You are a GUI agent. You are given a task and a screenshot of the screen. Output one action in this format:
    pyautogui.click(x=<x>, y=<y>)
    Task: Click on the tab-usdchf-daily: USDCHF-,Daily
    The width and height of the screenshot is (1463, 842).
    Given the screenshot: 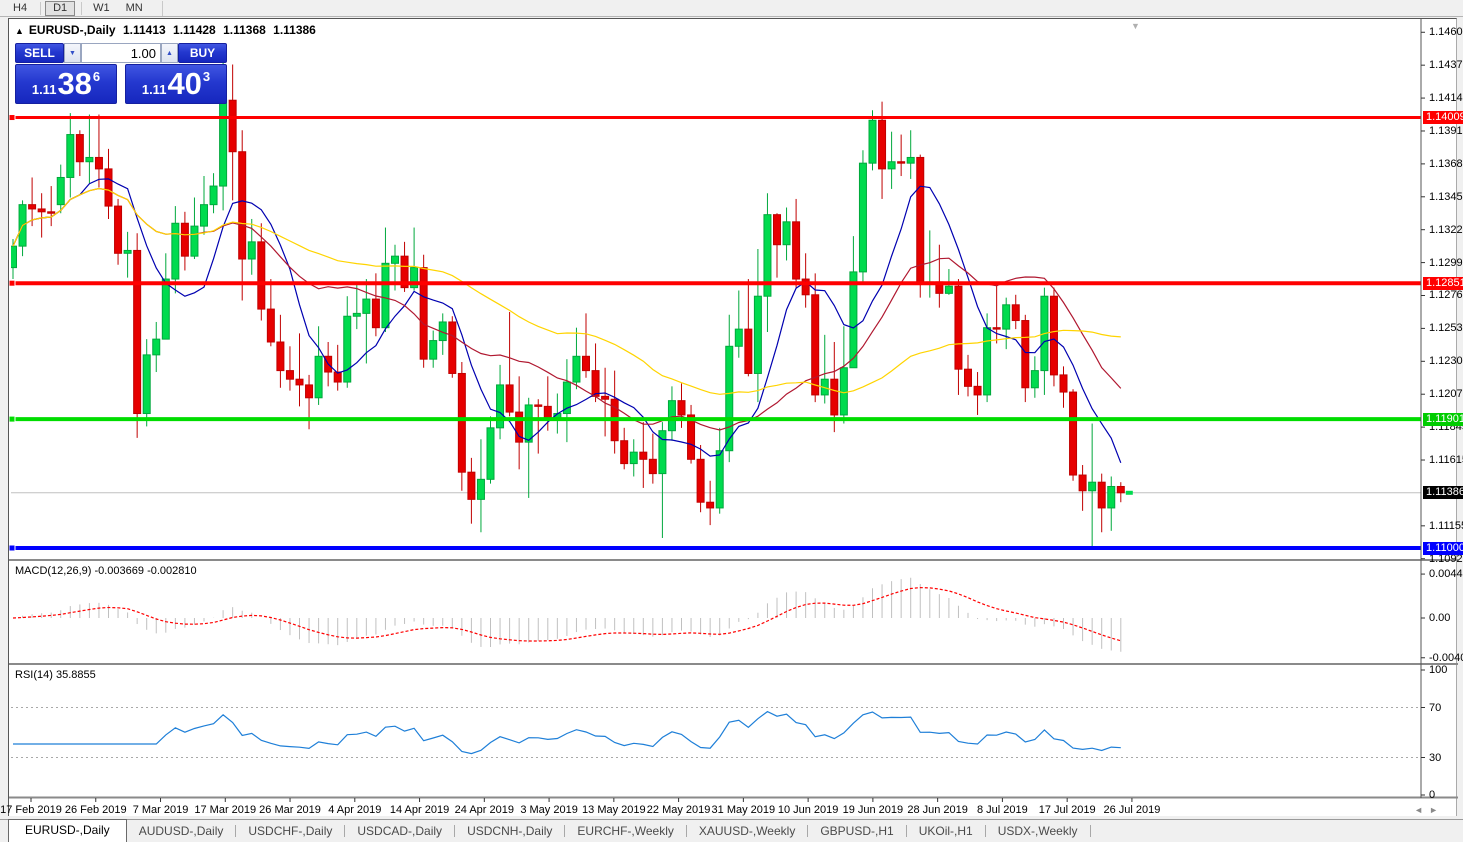 What is the action you would take?
    pyautogui.click(x=290, y=831)
    